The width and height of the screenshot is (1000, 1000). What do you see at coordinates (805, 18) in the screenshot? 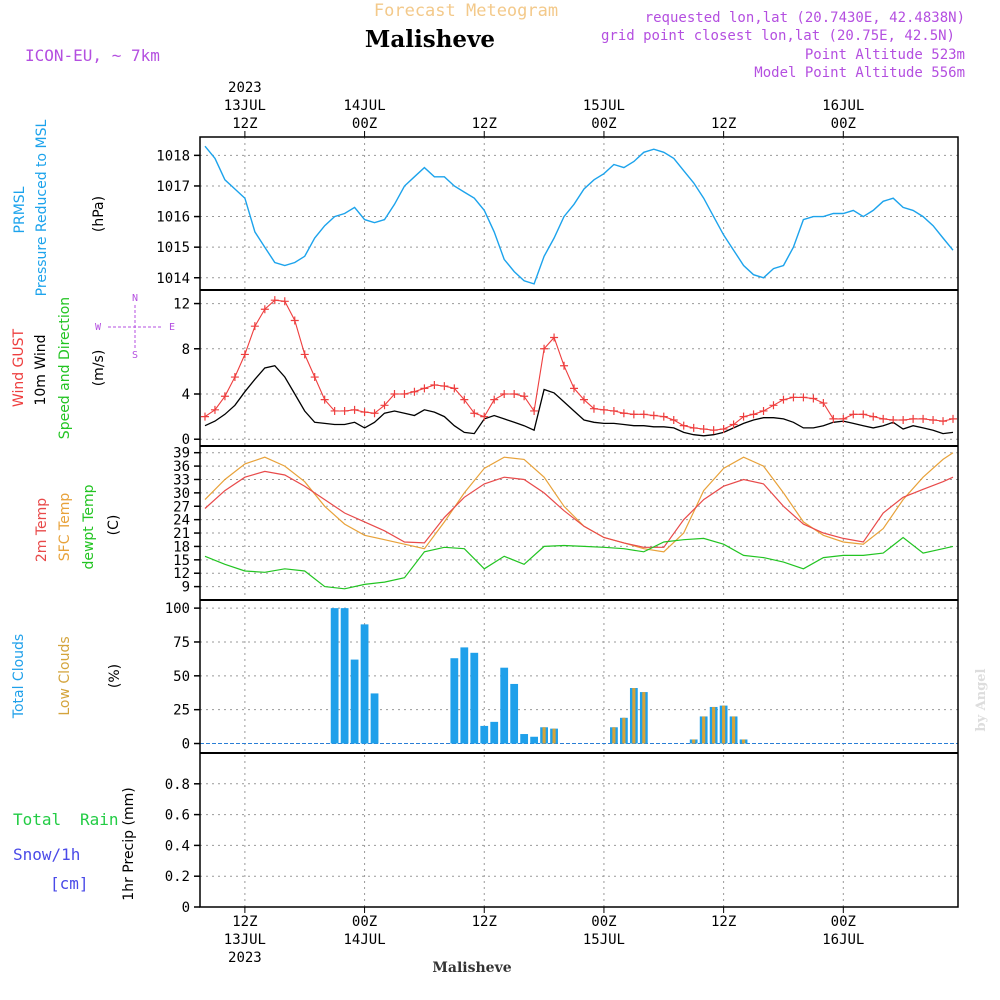
I see `requested-coords: requested lon,lat (20.7430E, 42.4838N)` at bounding box center [805, 18].